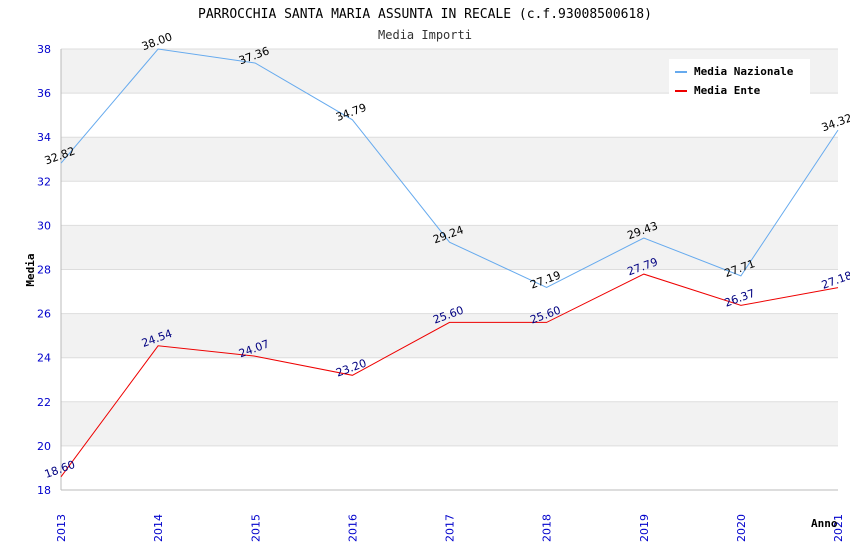  I want to click on y-tick-label: 30, so click(44, 225).